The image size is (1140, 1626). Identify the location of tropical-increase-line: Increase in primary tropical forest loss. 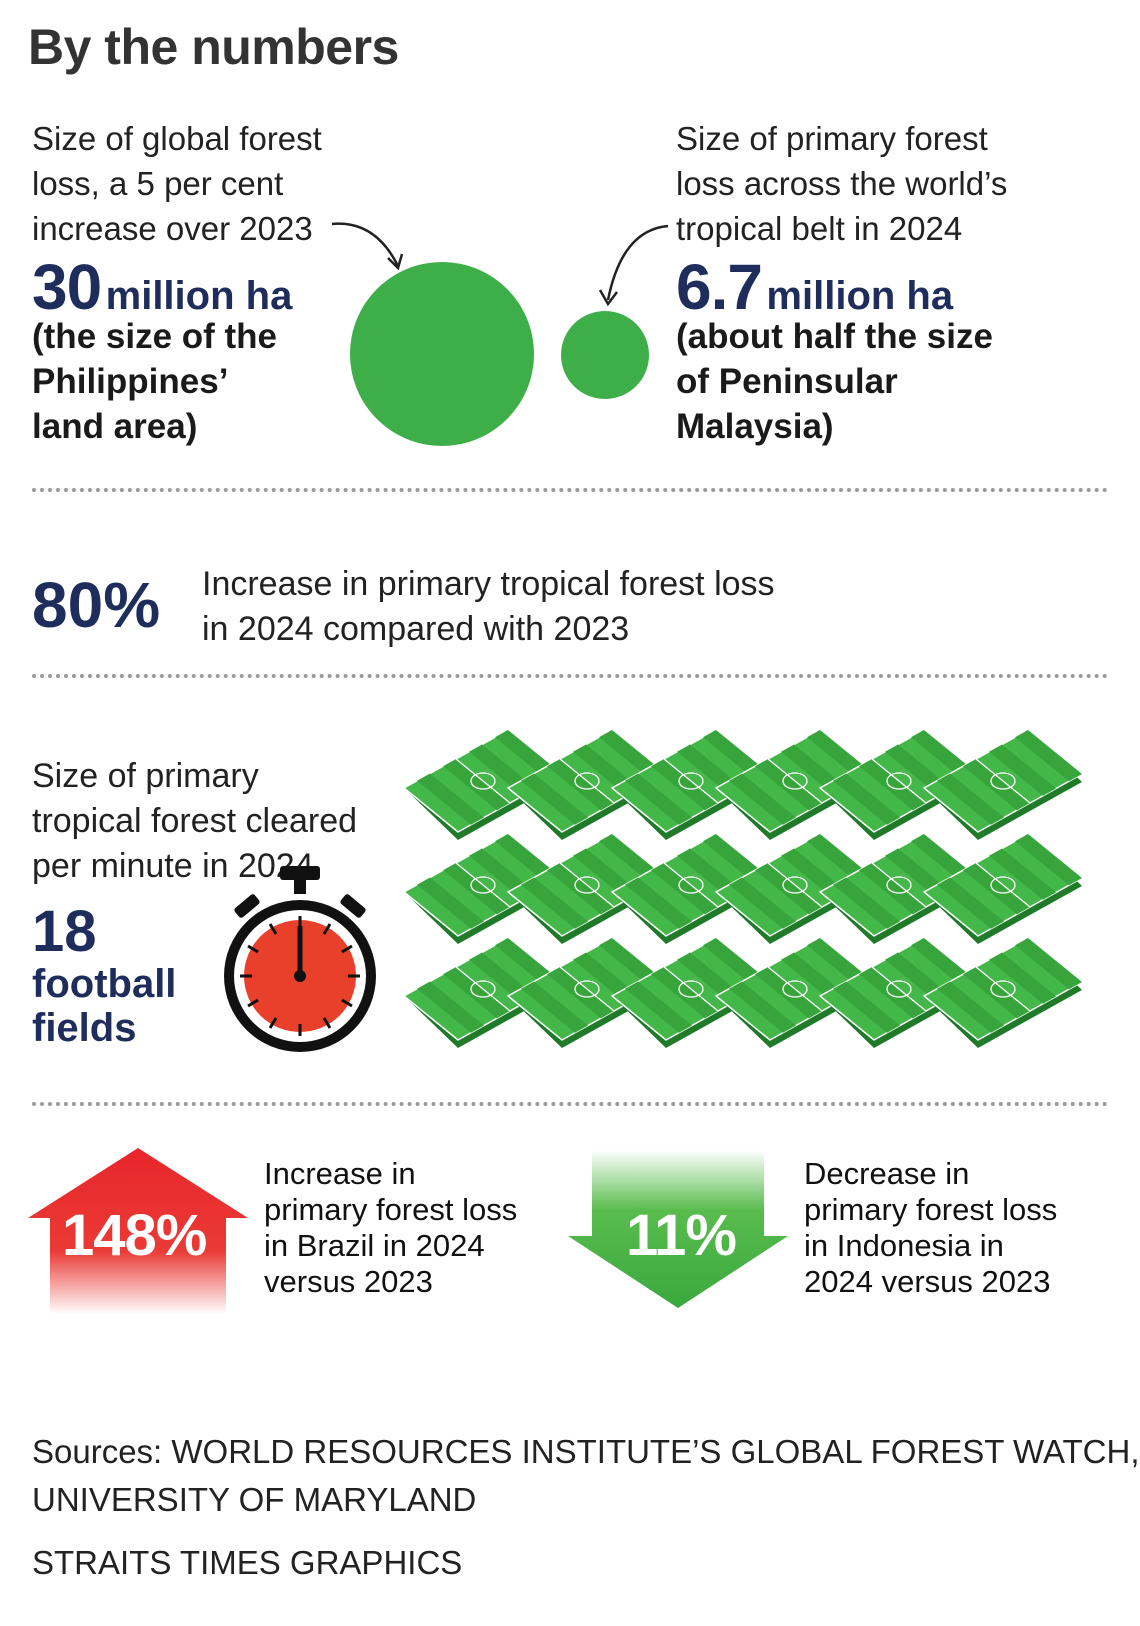
(488, 584).